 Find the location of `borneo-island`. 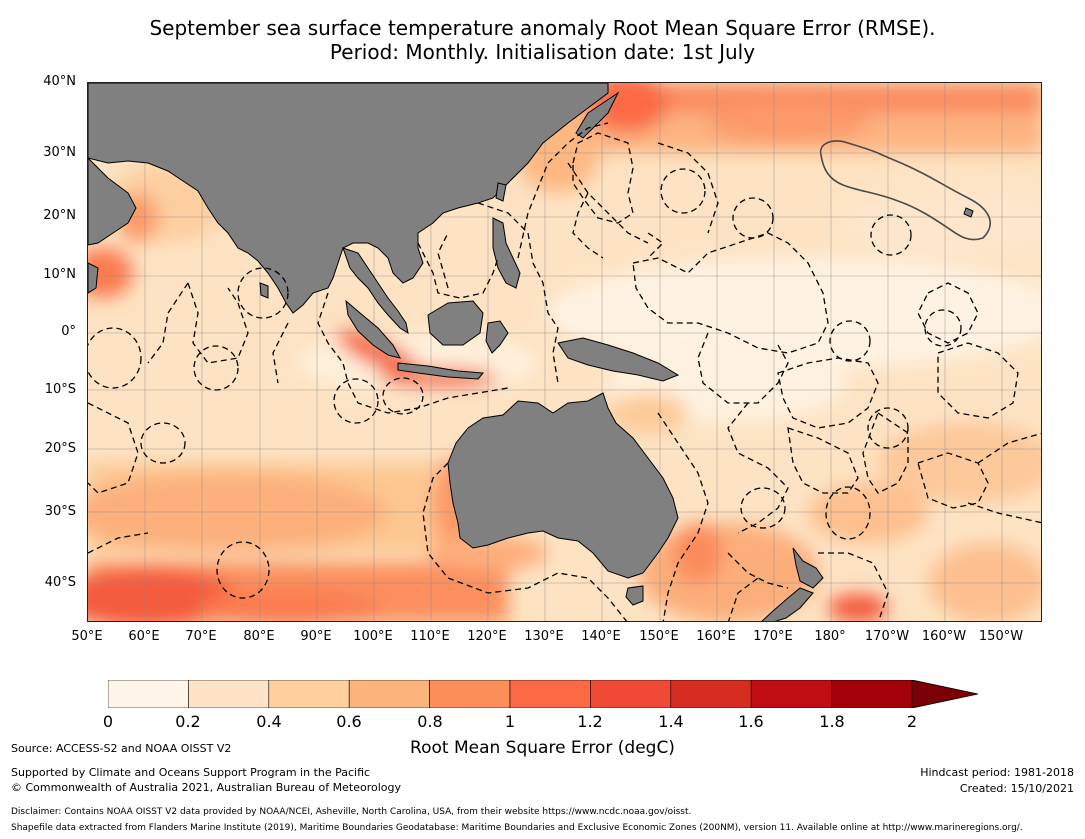

borneo-island is located at coordinates (455, 323).